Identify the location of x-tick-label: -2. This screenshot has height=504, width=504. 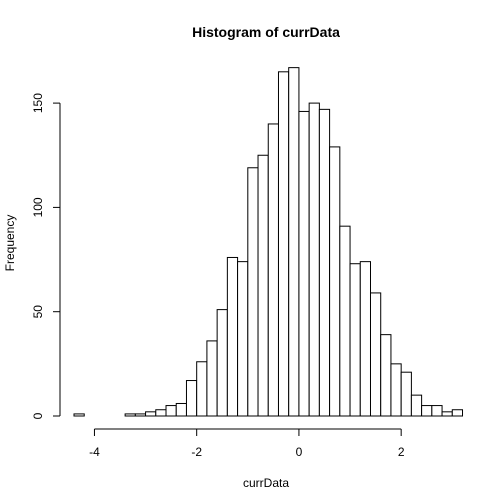
(196, 452).